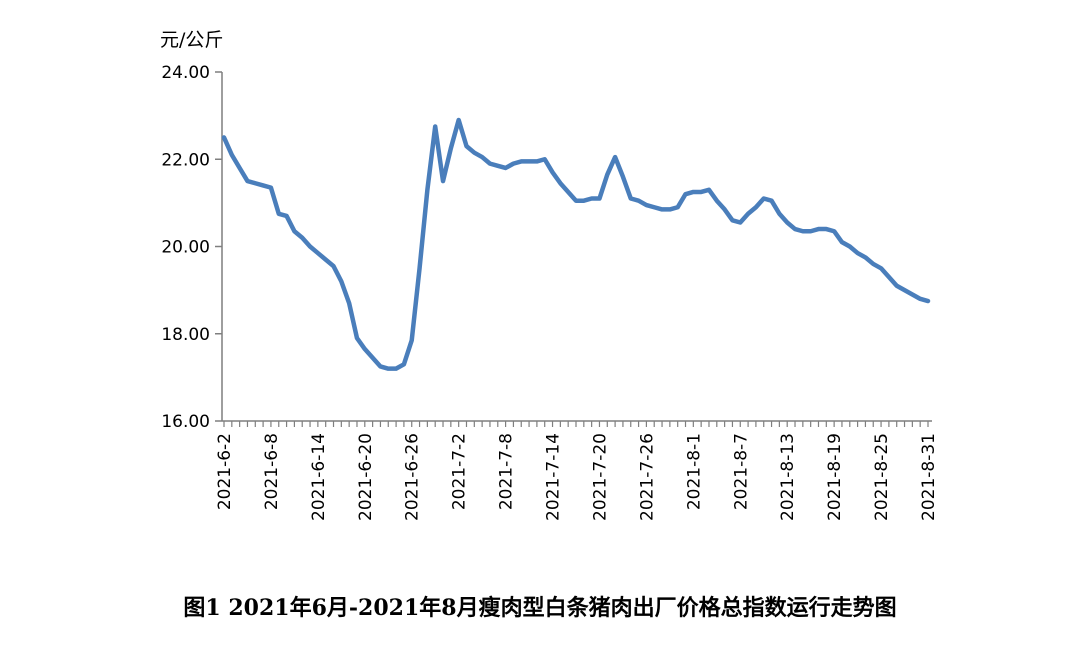  What do you see at coordinates (225, 471) in the screenshot?
I see `x-tick-label: 2021-6-2` at bounding box center [225, 471].